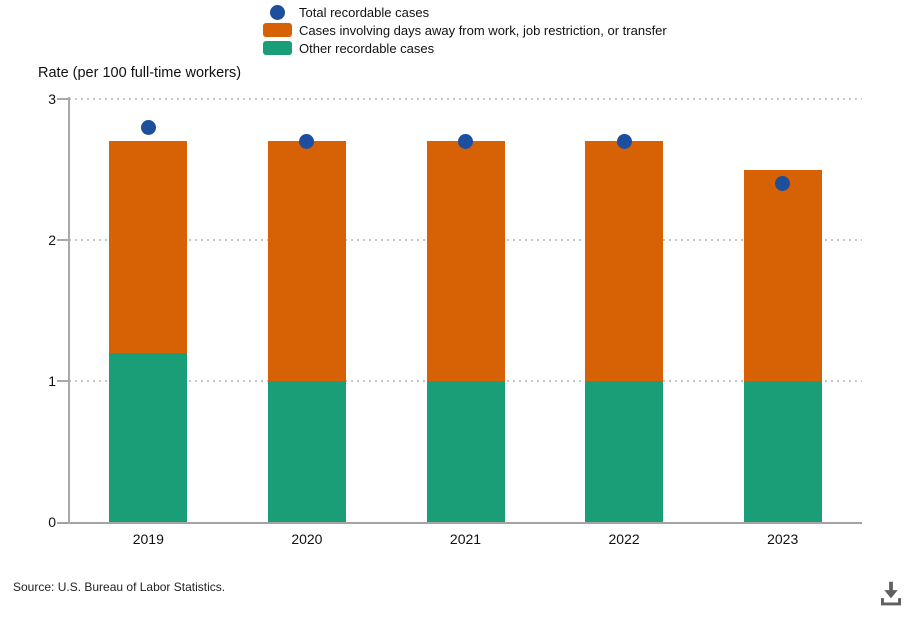  I want to click on x-tick-label: 2022, so click(624, 539).